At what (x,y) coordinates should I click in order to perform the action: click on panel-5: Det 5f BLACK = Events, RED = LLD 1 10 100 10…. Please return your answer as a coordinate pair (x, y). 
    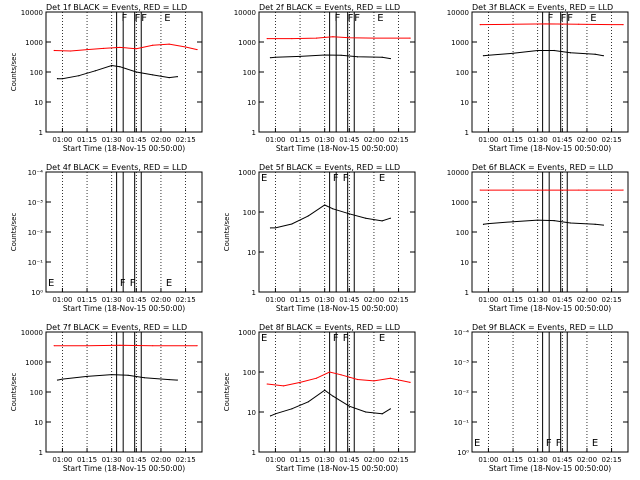
    Looking at the image, I should click on (319, 238).